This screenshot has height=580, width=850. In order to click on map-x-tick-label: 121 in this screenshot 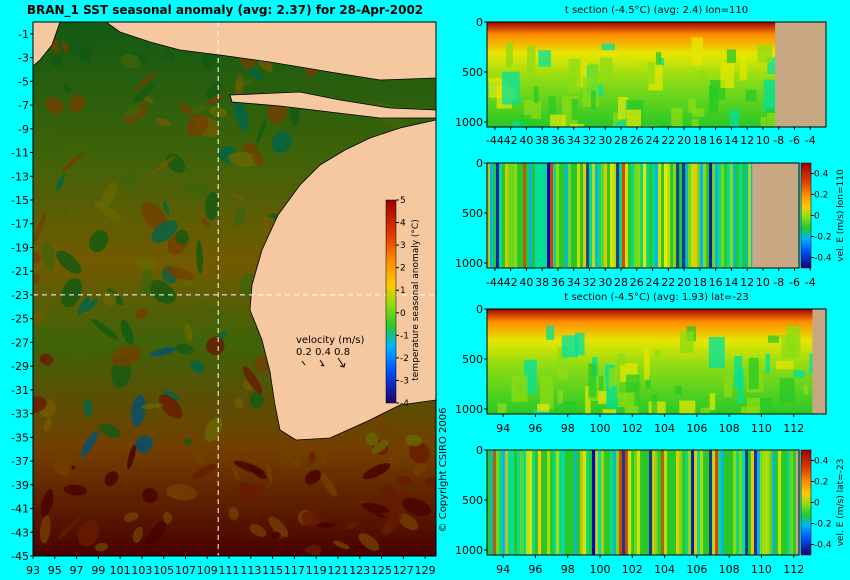, I will do `click(337, 570)`.